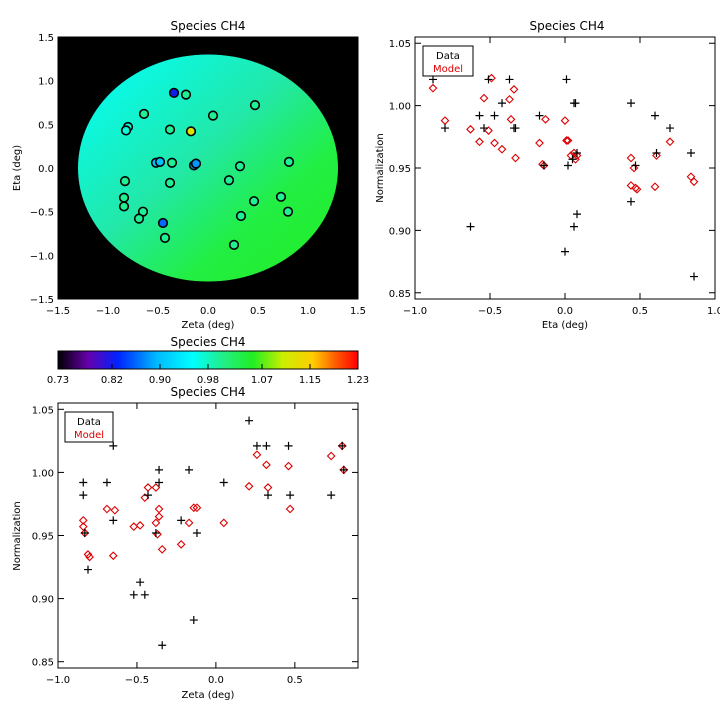 This screenshot has height=720, width=720. I want to click on map-title: Species CH4, so click(207, 26).